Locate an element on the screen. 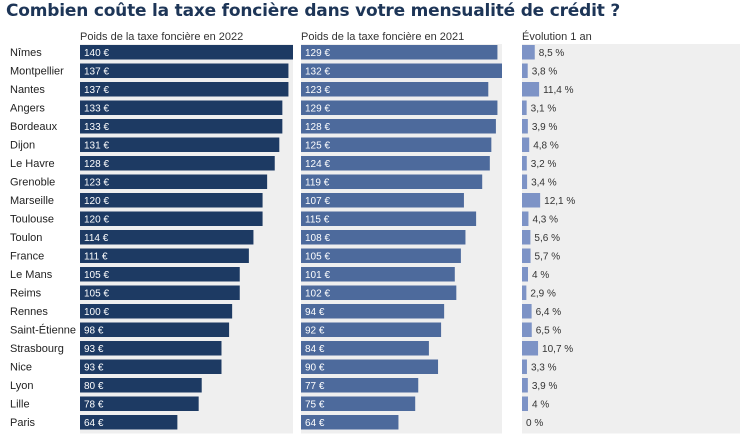 Image resolution: width=750 pixels, height=443 pixels. data-label-series-2: 4,3 % is located at coordinates (545, 220).